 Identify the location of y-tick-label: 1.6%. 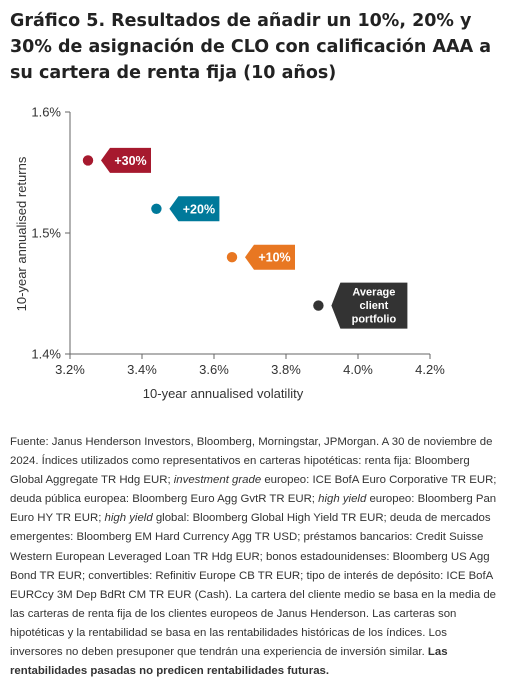
(46, 112).